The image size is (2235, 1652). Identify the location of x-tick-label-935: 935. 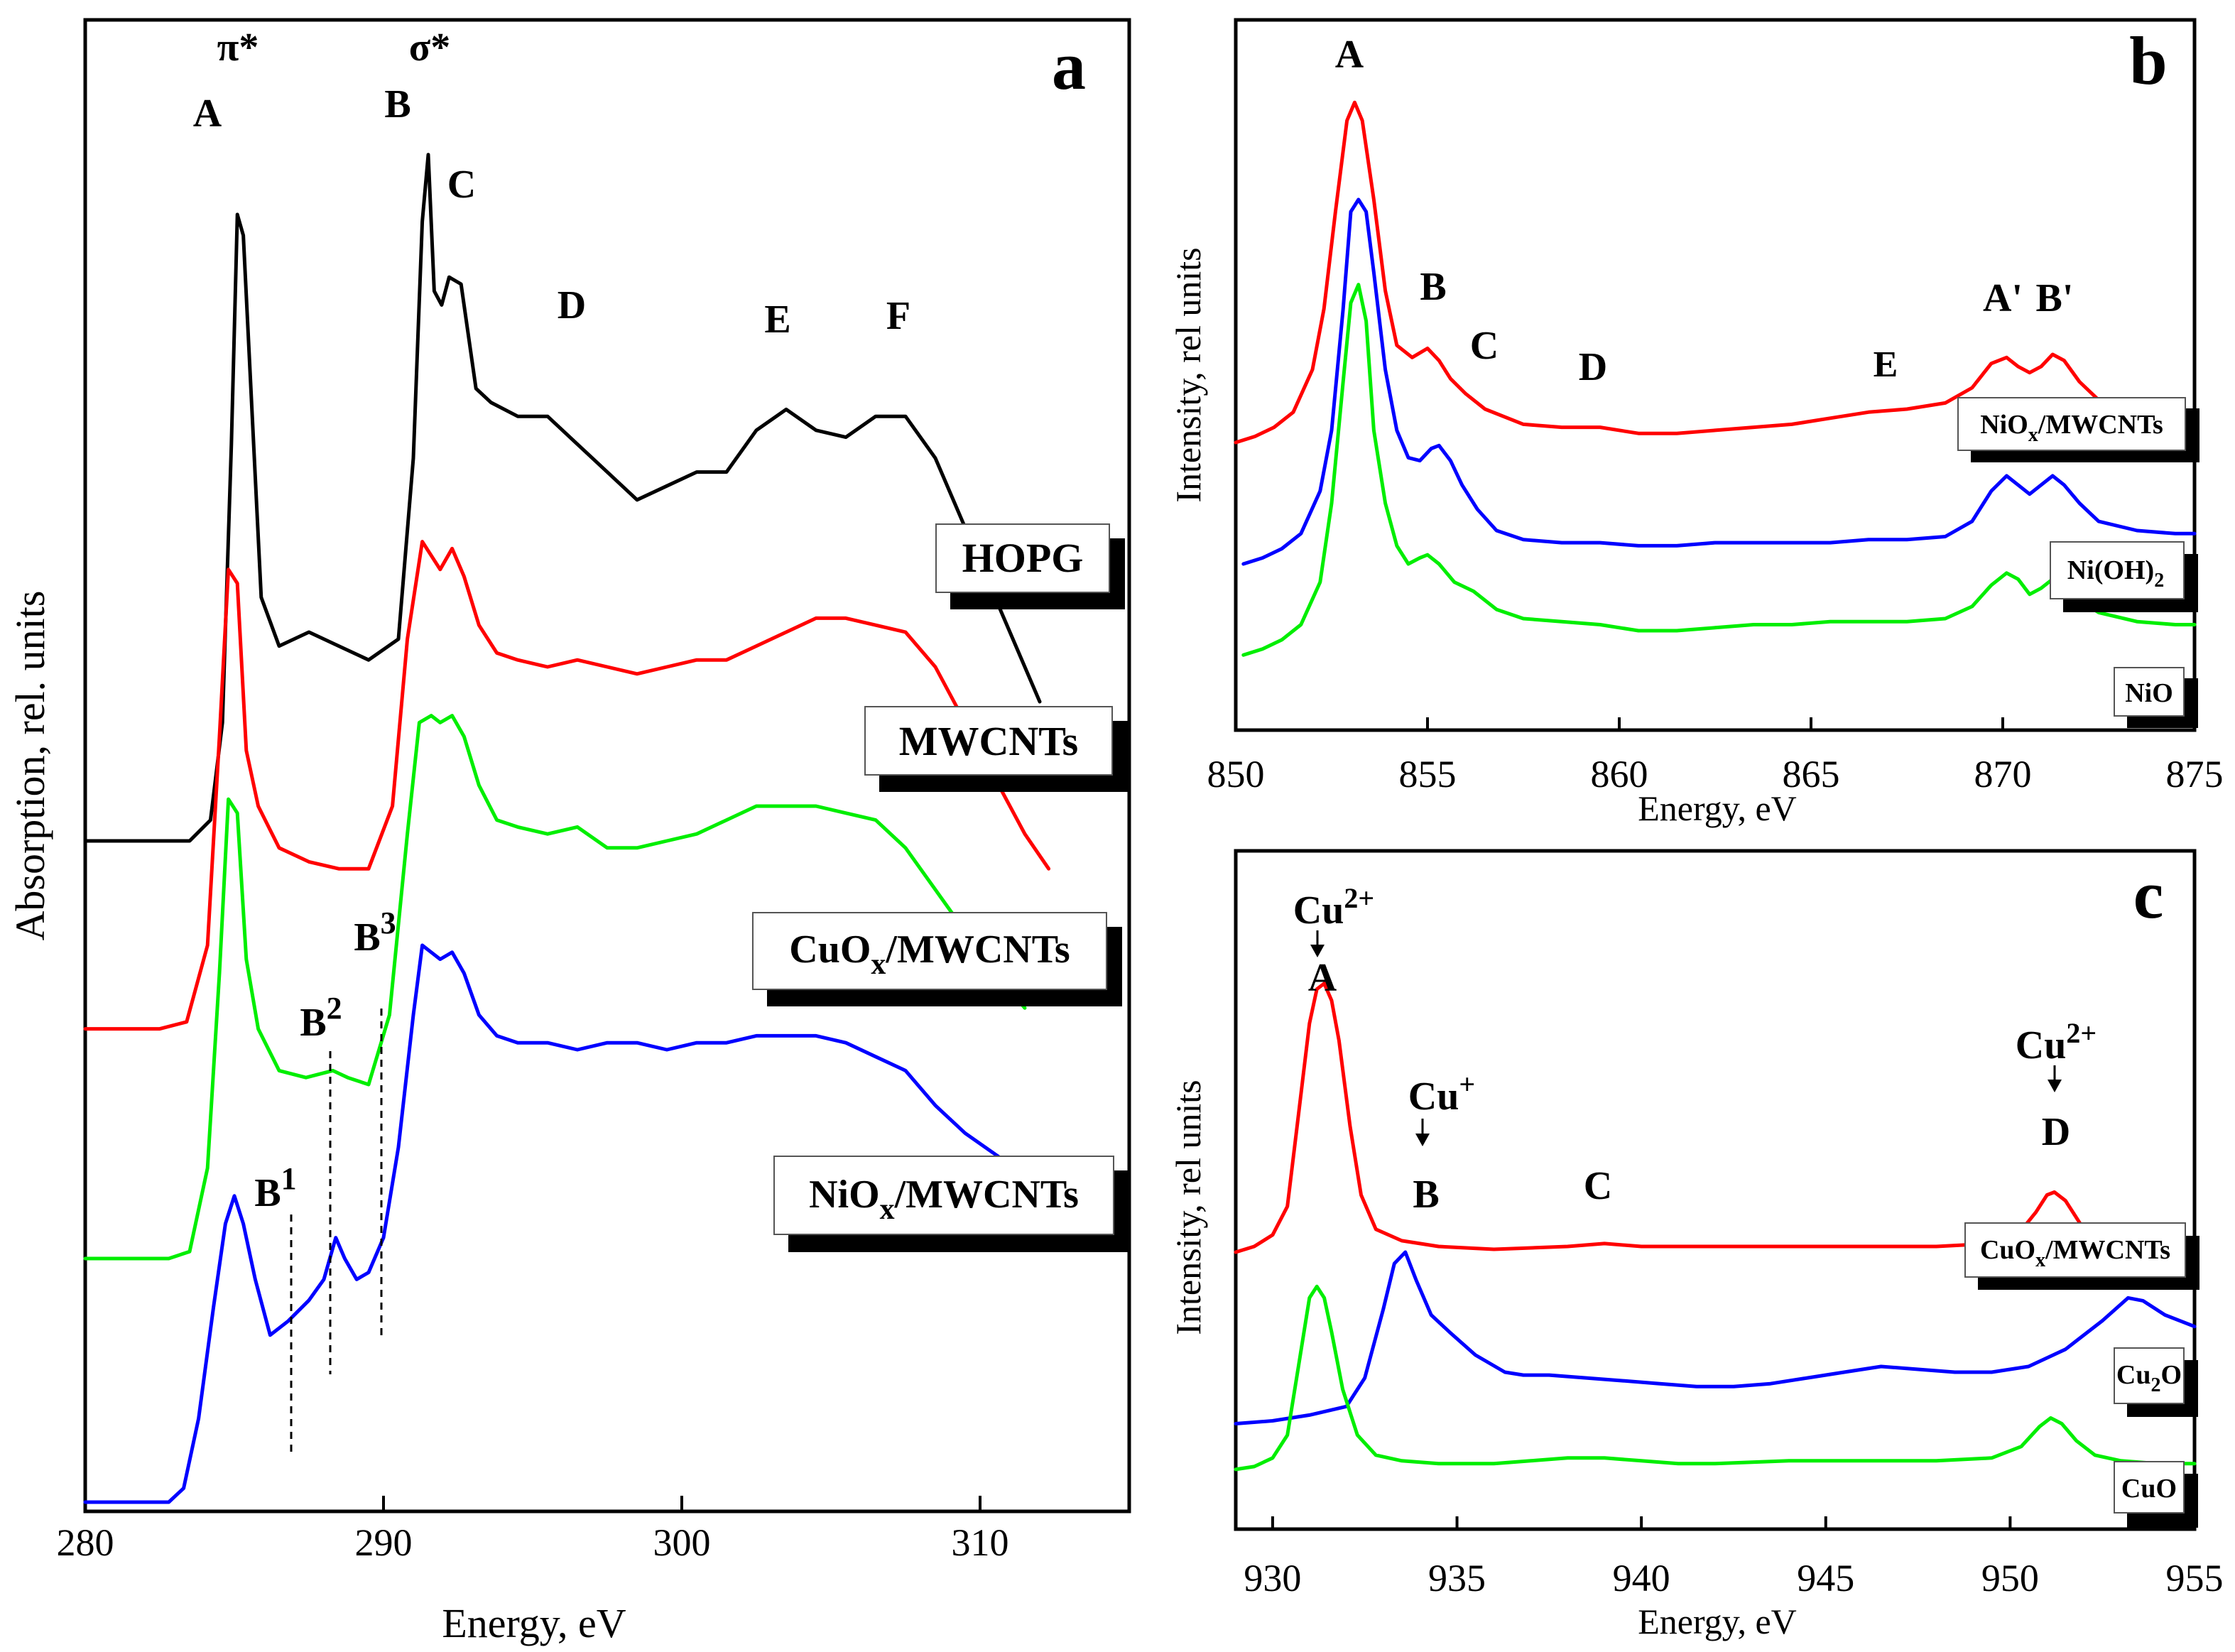
(1457, 1578).